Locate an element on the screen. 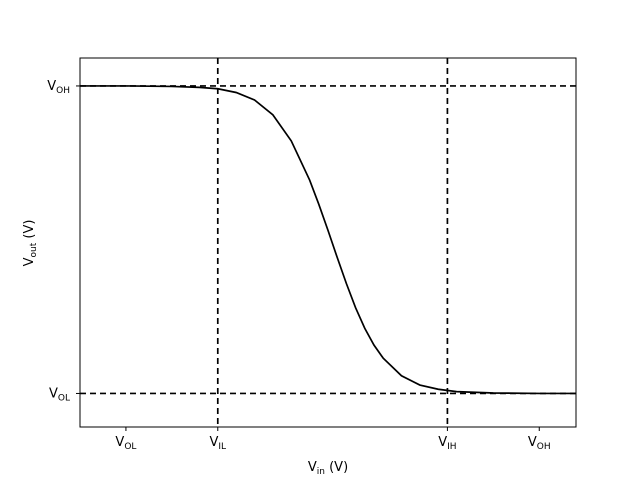  y-axis-label: Vout (V) is located at coordinates (30, 243).